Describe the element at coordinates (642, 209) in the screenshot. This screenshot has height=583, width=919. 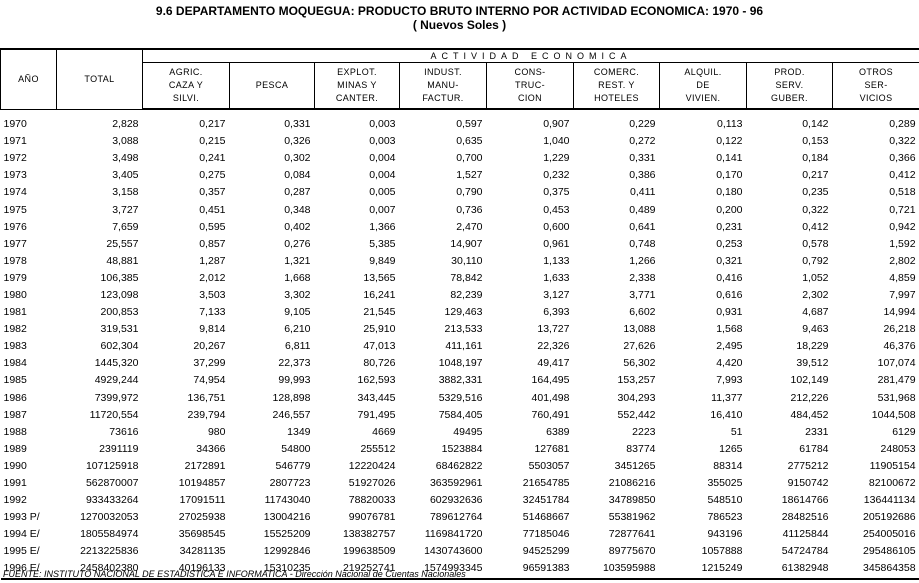
I see `value-cell: 0,489` at that location.